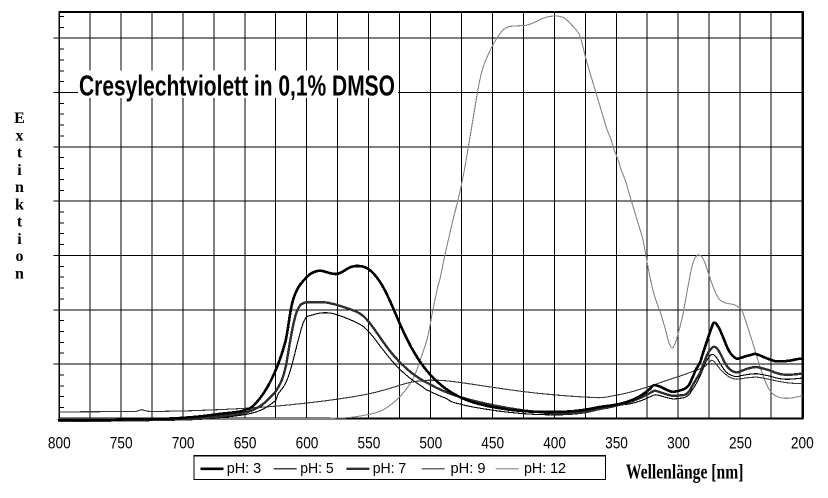 This screenshot has width=828, height=498. What do you see at coordinates (616, 443) in the screenshot?
I see `svg-text: 350` at bounding box center [616, 443].